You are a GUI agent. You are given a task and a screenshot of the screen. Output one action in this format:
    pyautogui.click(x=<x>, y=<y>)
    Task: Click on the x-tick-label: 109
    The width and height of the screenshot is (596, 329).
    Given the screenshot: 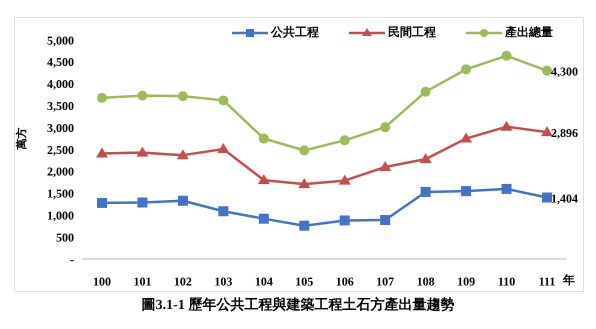 What is the action you would take?
    pyautogui.click(x=466, y=281)
    